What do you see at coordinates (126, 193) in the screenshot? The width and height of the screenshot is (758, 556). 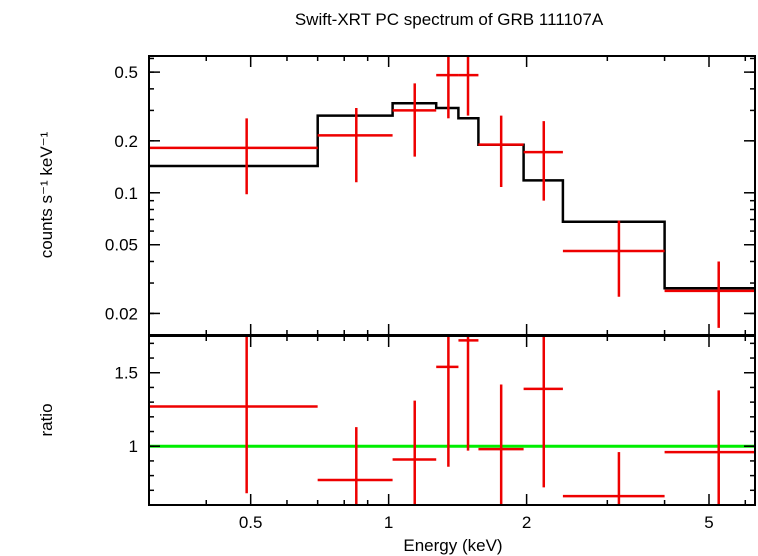 I see `spectrum-y-tick-label: 0.1` at bounding box center [126, 193].